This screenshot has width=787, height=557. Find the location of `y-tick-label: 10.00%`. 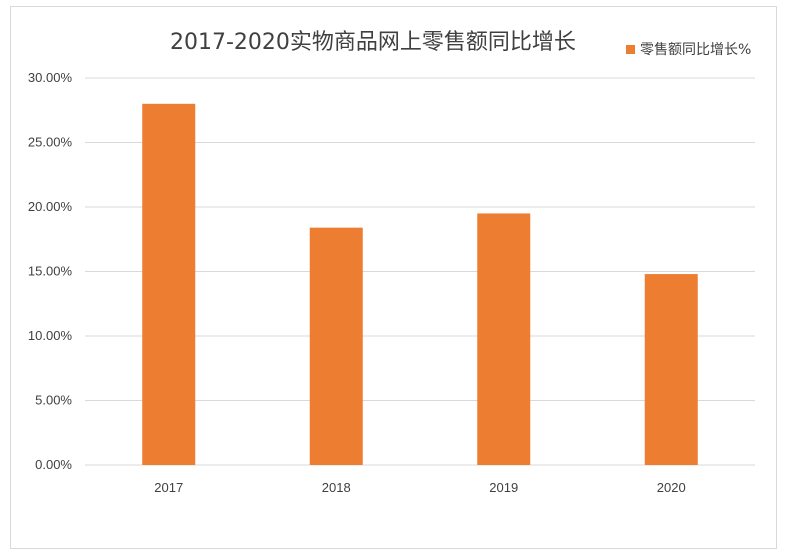

y-tick-label: 10.00% is located at coordinates (50, 335).